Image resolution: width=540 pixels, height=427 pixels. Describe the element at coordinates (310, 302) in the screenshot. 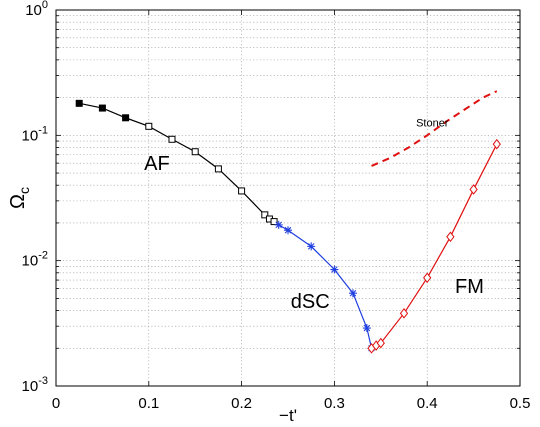

I see `annotation-dsc: dSC` at that location.